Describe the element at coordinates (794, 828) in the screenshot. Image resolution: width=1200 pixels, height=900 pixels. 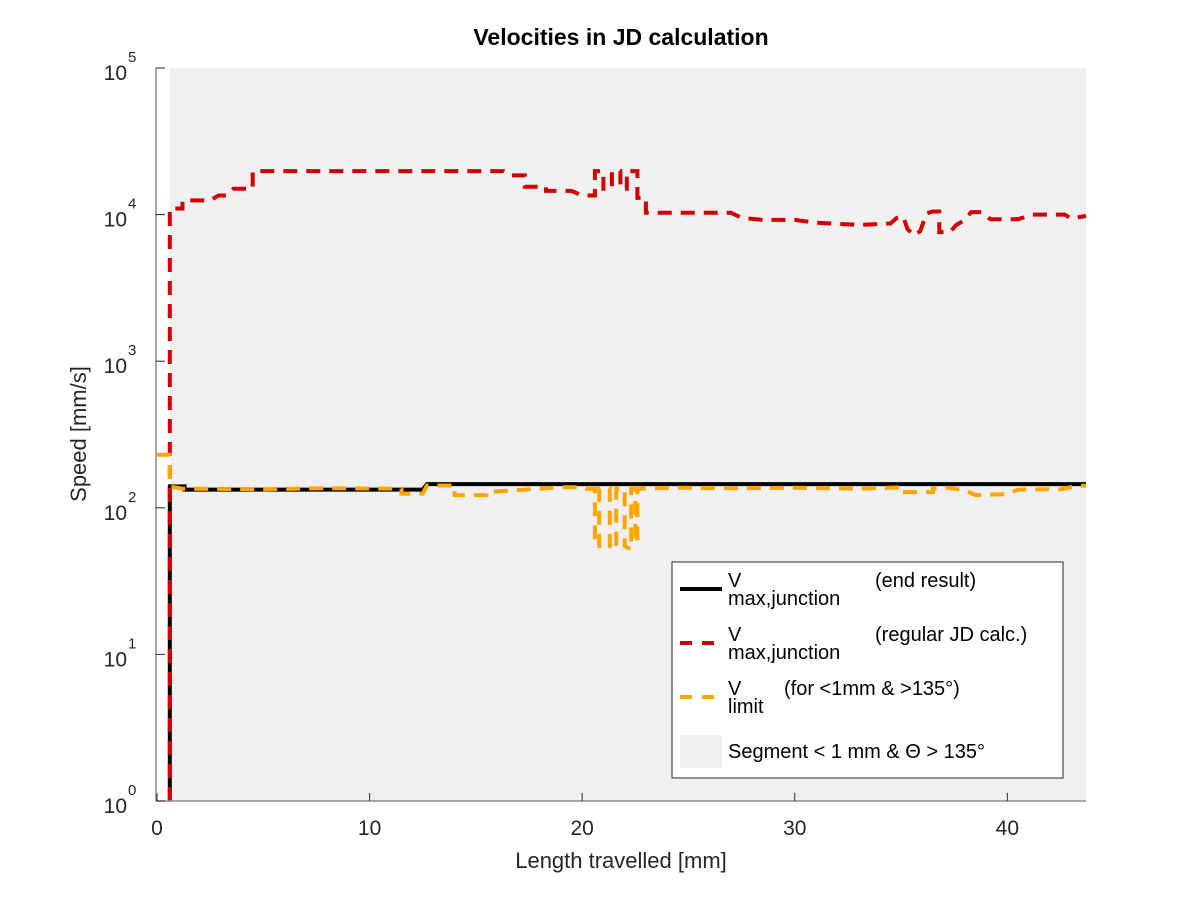
I see `x-tick-label: 30` at that location.